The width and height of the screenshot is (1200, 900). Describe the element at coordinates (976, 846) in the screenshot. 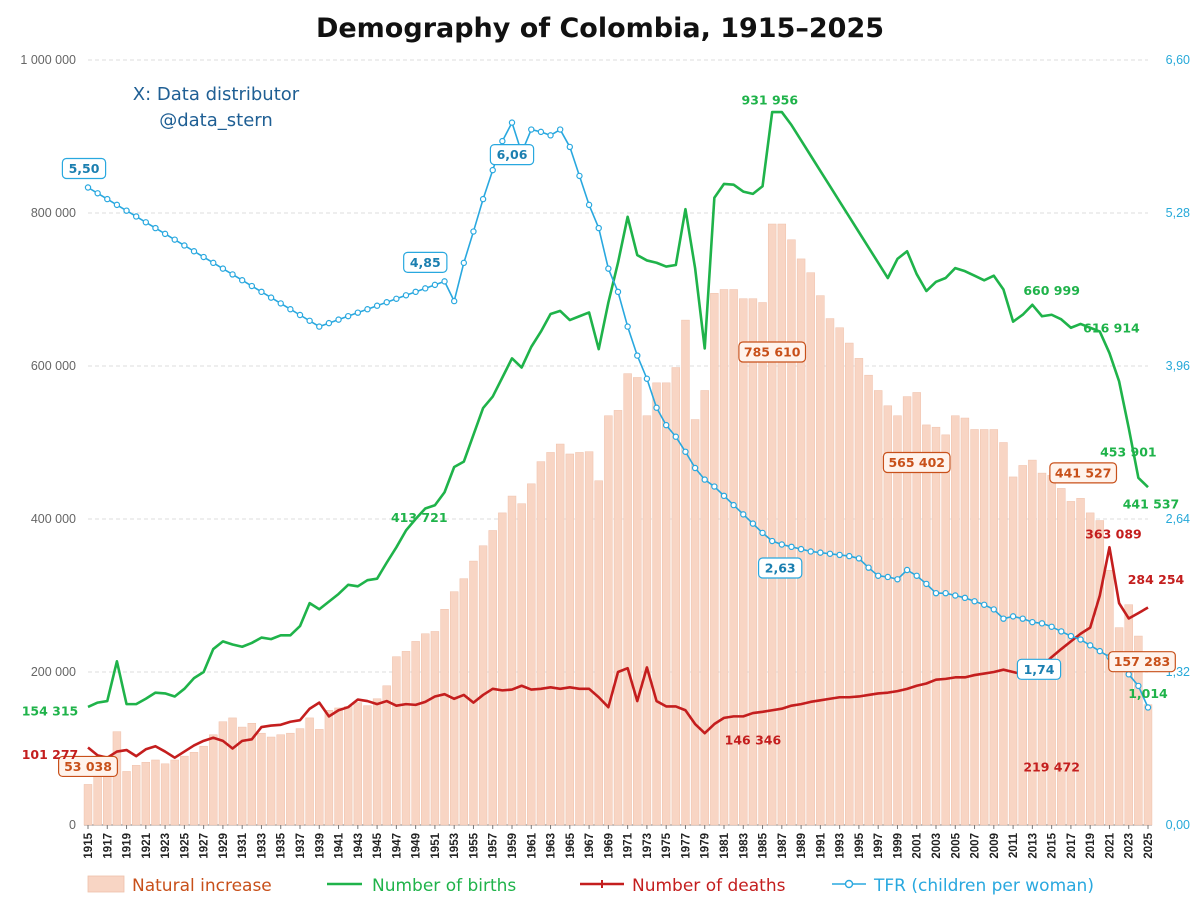

I see `x-tick-label: 2007` at that location.